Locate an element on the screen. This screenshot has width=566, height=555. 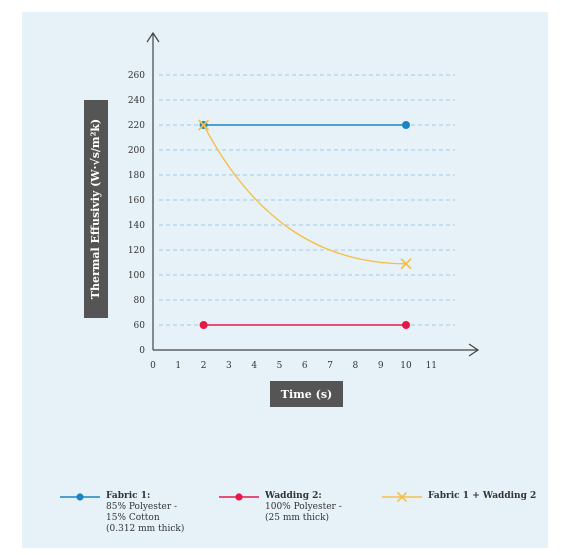
y-axis-title: Thermal Effusiviy (W·√s/m²k) is located at coordinates (96, 209).